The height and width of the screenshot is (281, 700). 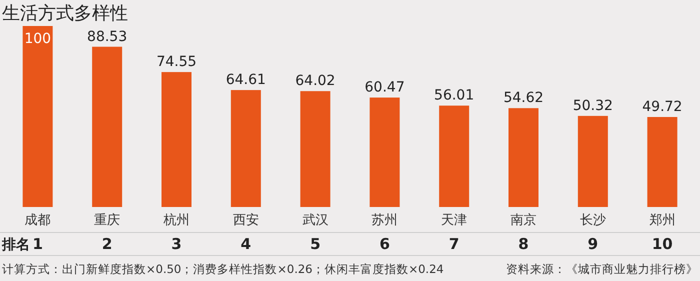 What do you see at coordinates (662, 107) in the screenshot?
I see `data-label: 49.72` at bounding box center [662, 107].